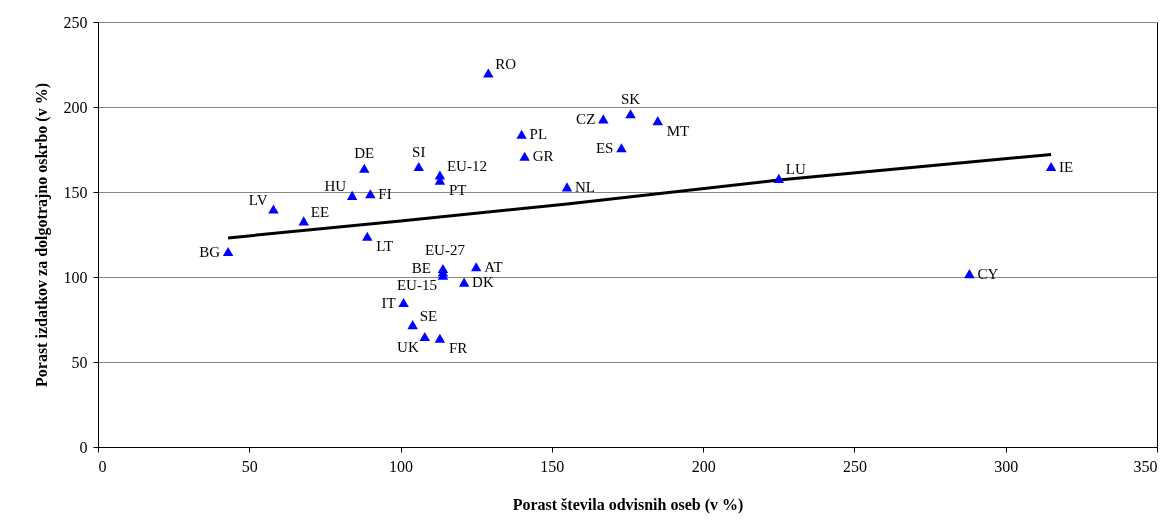 This screenshot has height=529, width=1165. I want to click on x-tick-label: 50, so click(249, 466).